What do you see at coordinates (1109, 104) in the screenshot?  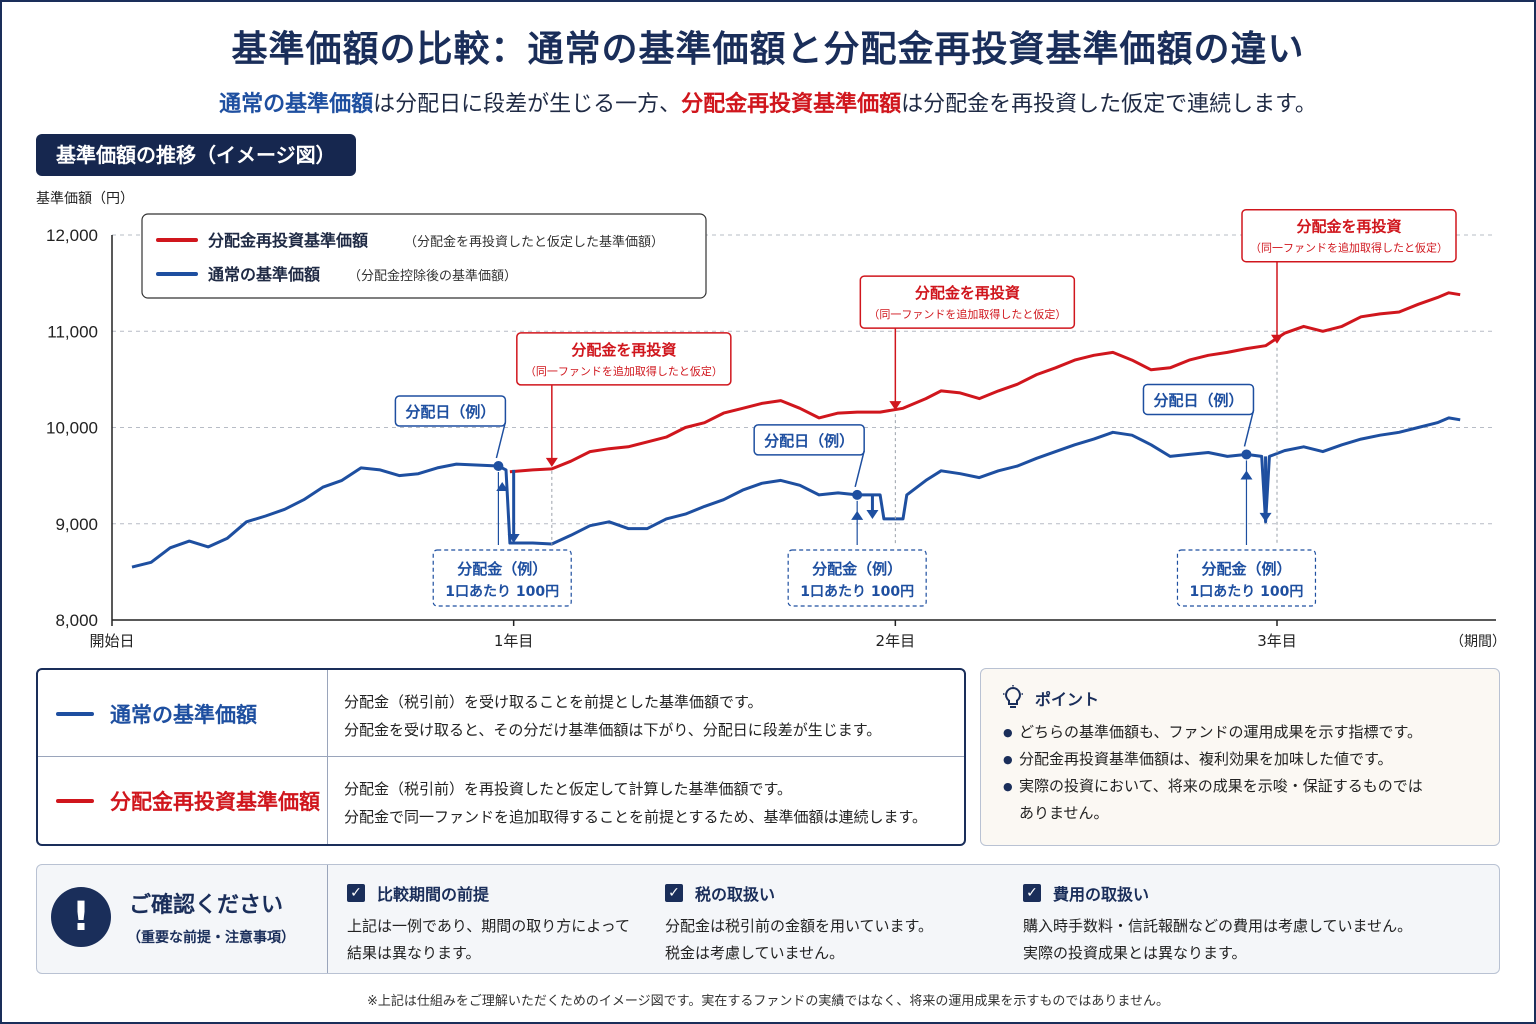 I see `subtitle-text-2: は分配金を再投資した仮定で連続します。` at bounding box center [1109, 104].